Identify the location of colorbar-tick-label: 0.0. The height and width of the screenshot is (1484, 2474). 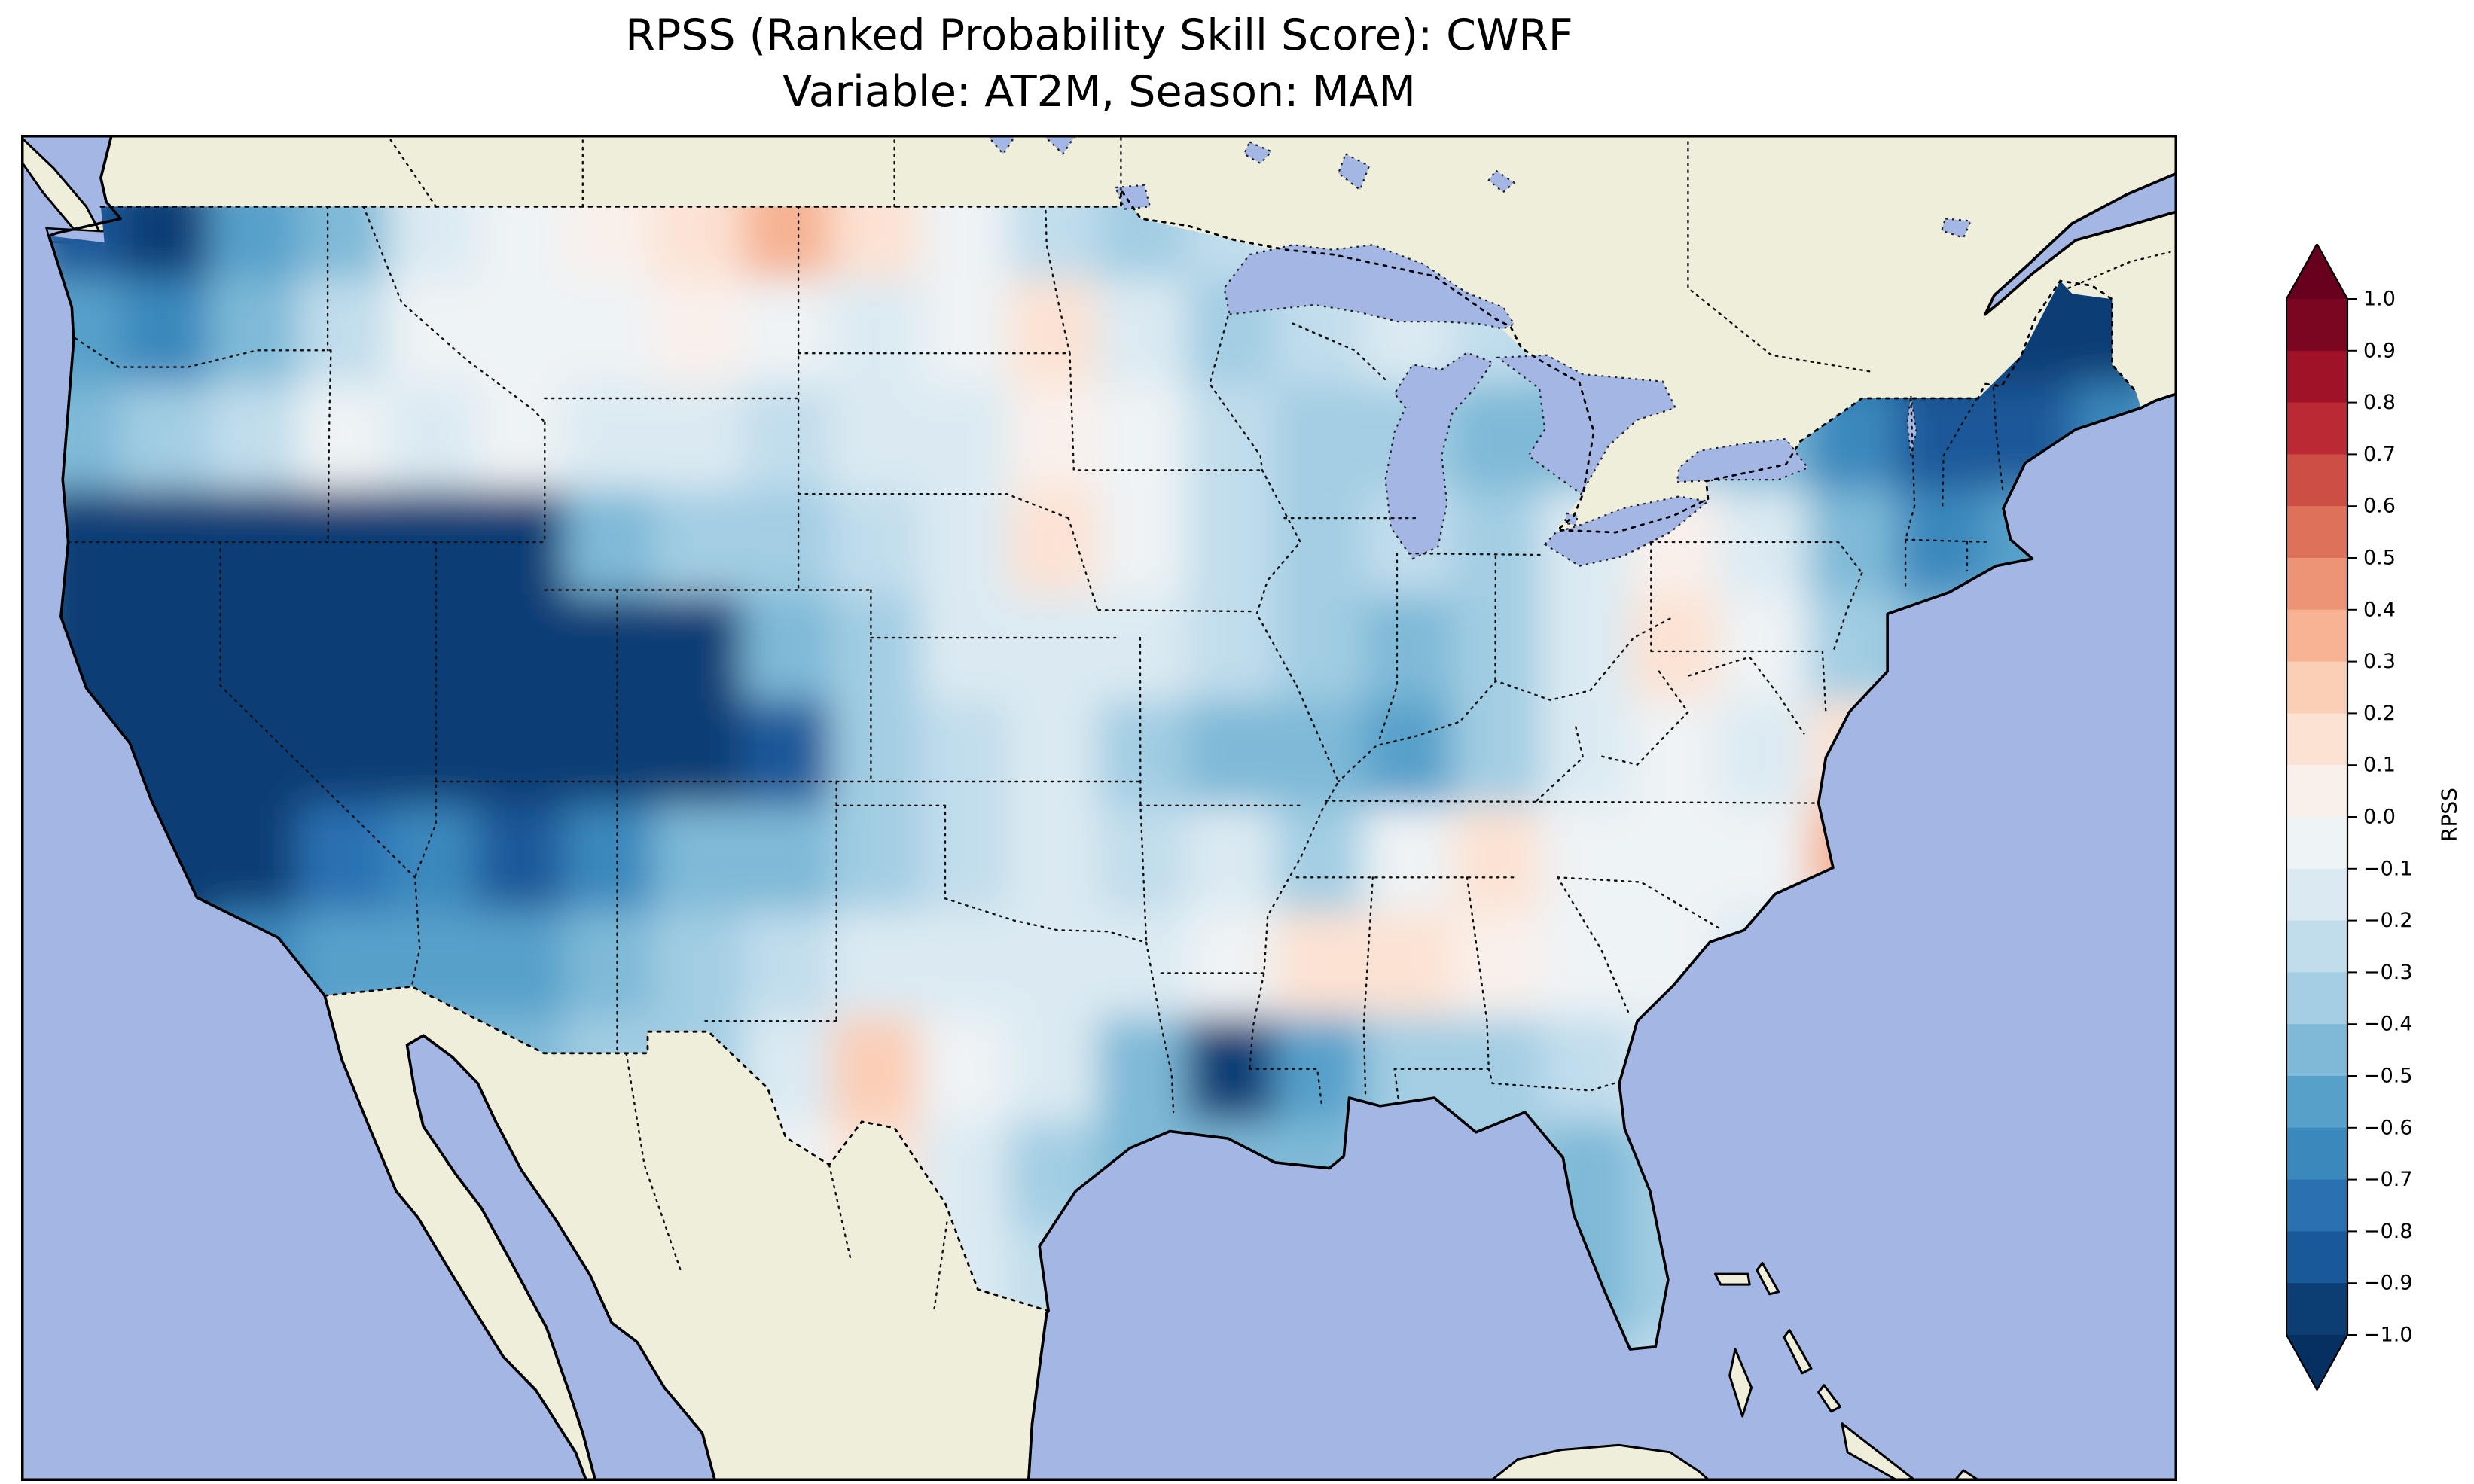
(2380, 817).